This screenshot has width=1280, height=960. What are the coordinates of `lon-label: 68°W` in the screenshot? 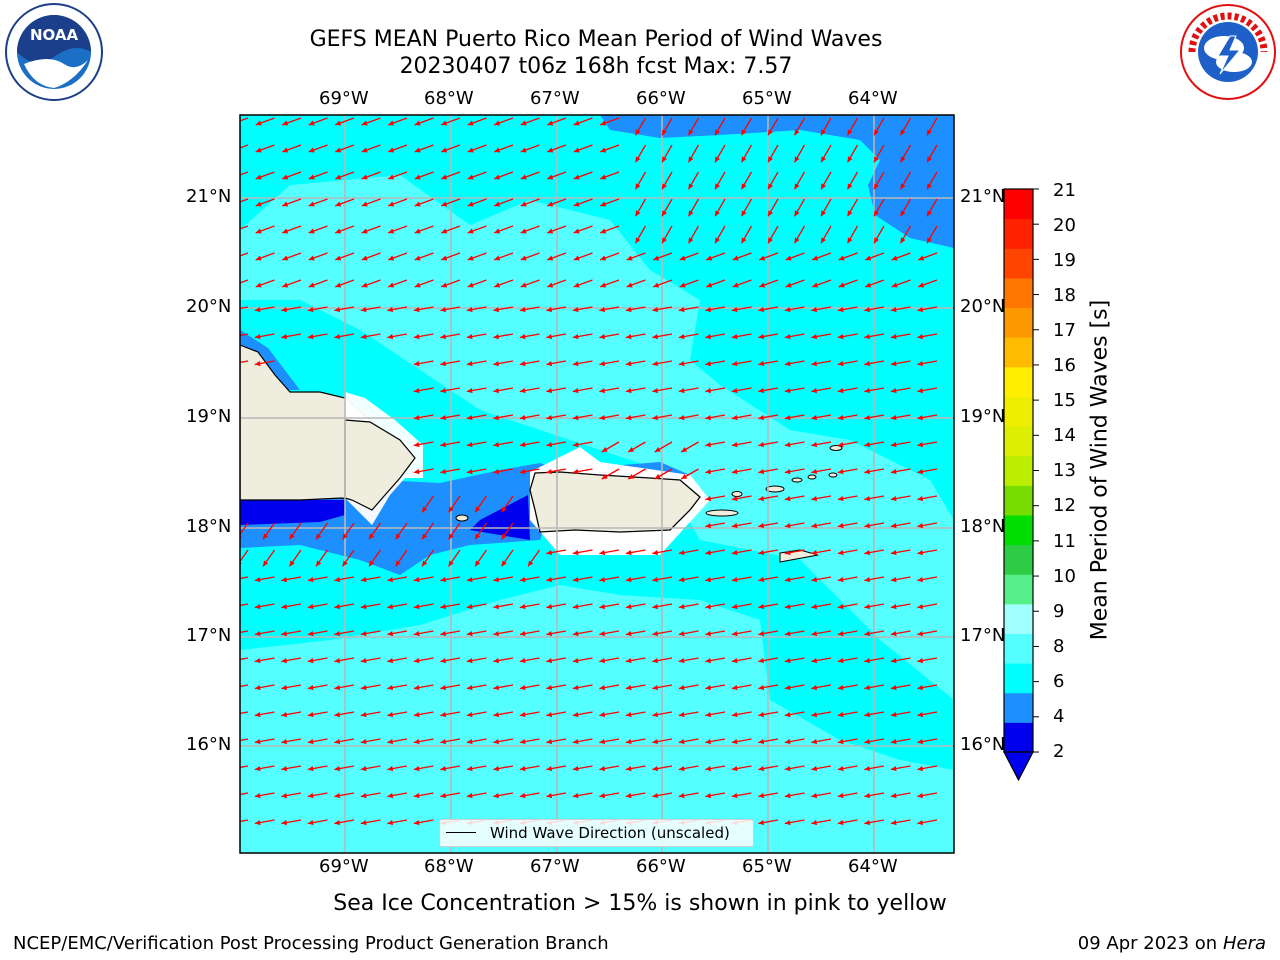 It's located at (449, 866).